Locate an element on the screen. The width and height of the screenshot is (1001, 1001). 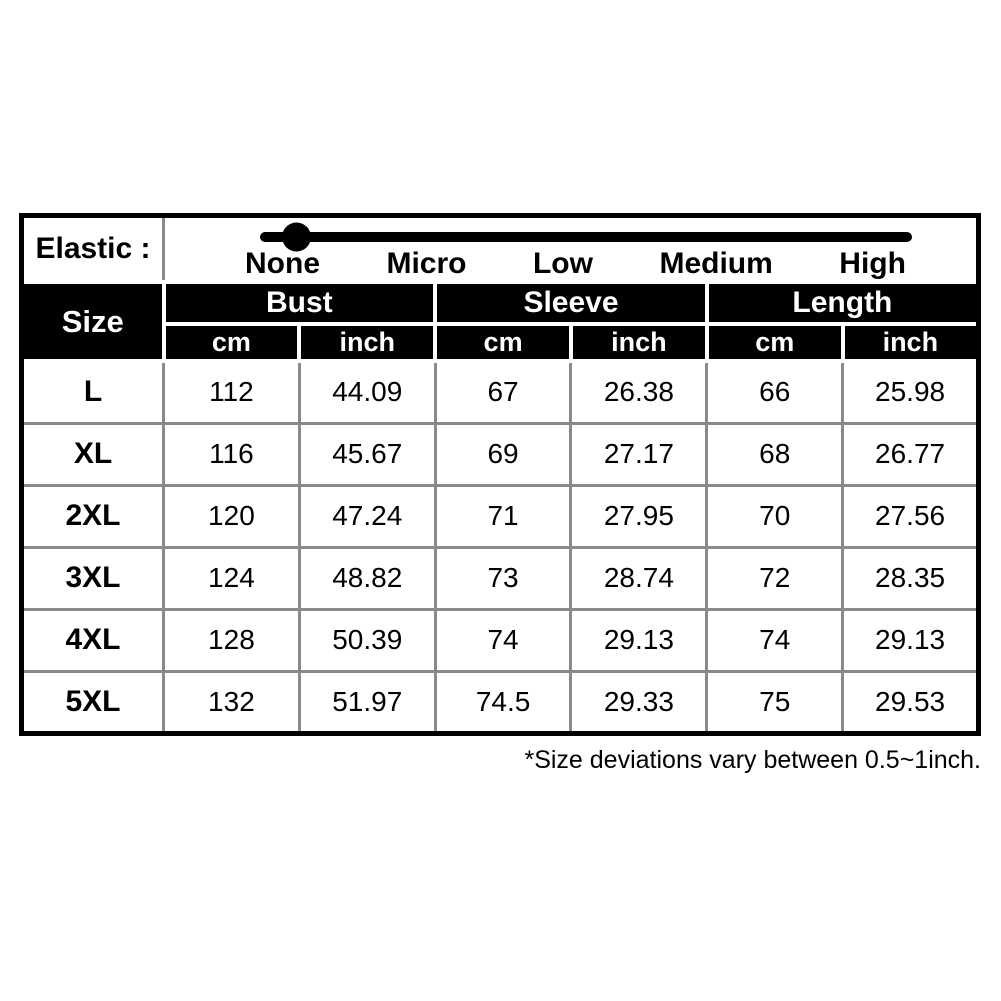
unit-header-bust-cm: cm is located at coordinates (231, 342).